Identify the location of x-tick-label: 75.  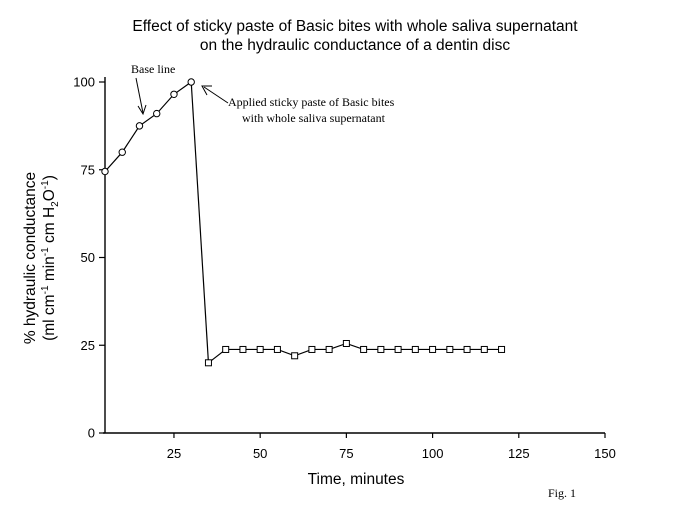
(346, 453).